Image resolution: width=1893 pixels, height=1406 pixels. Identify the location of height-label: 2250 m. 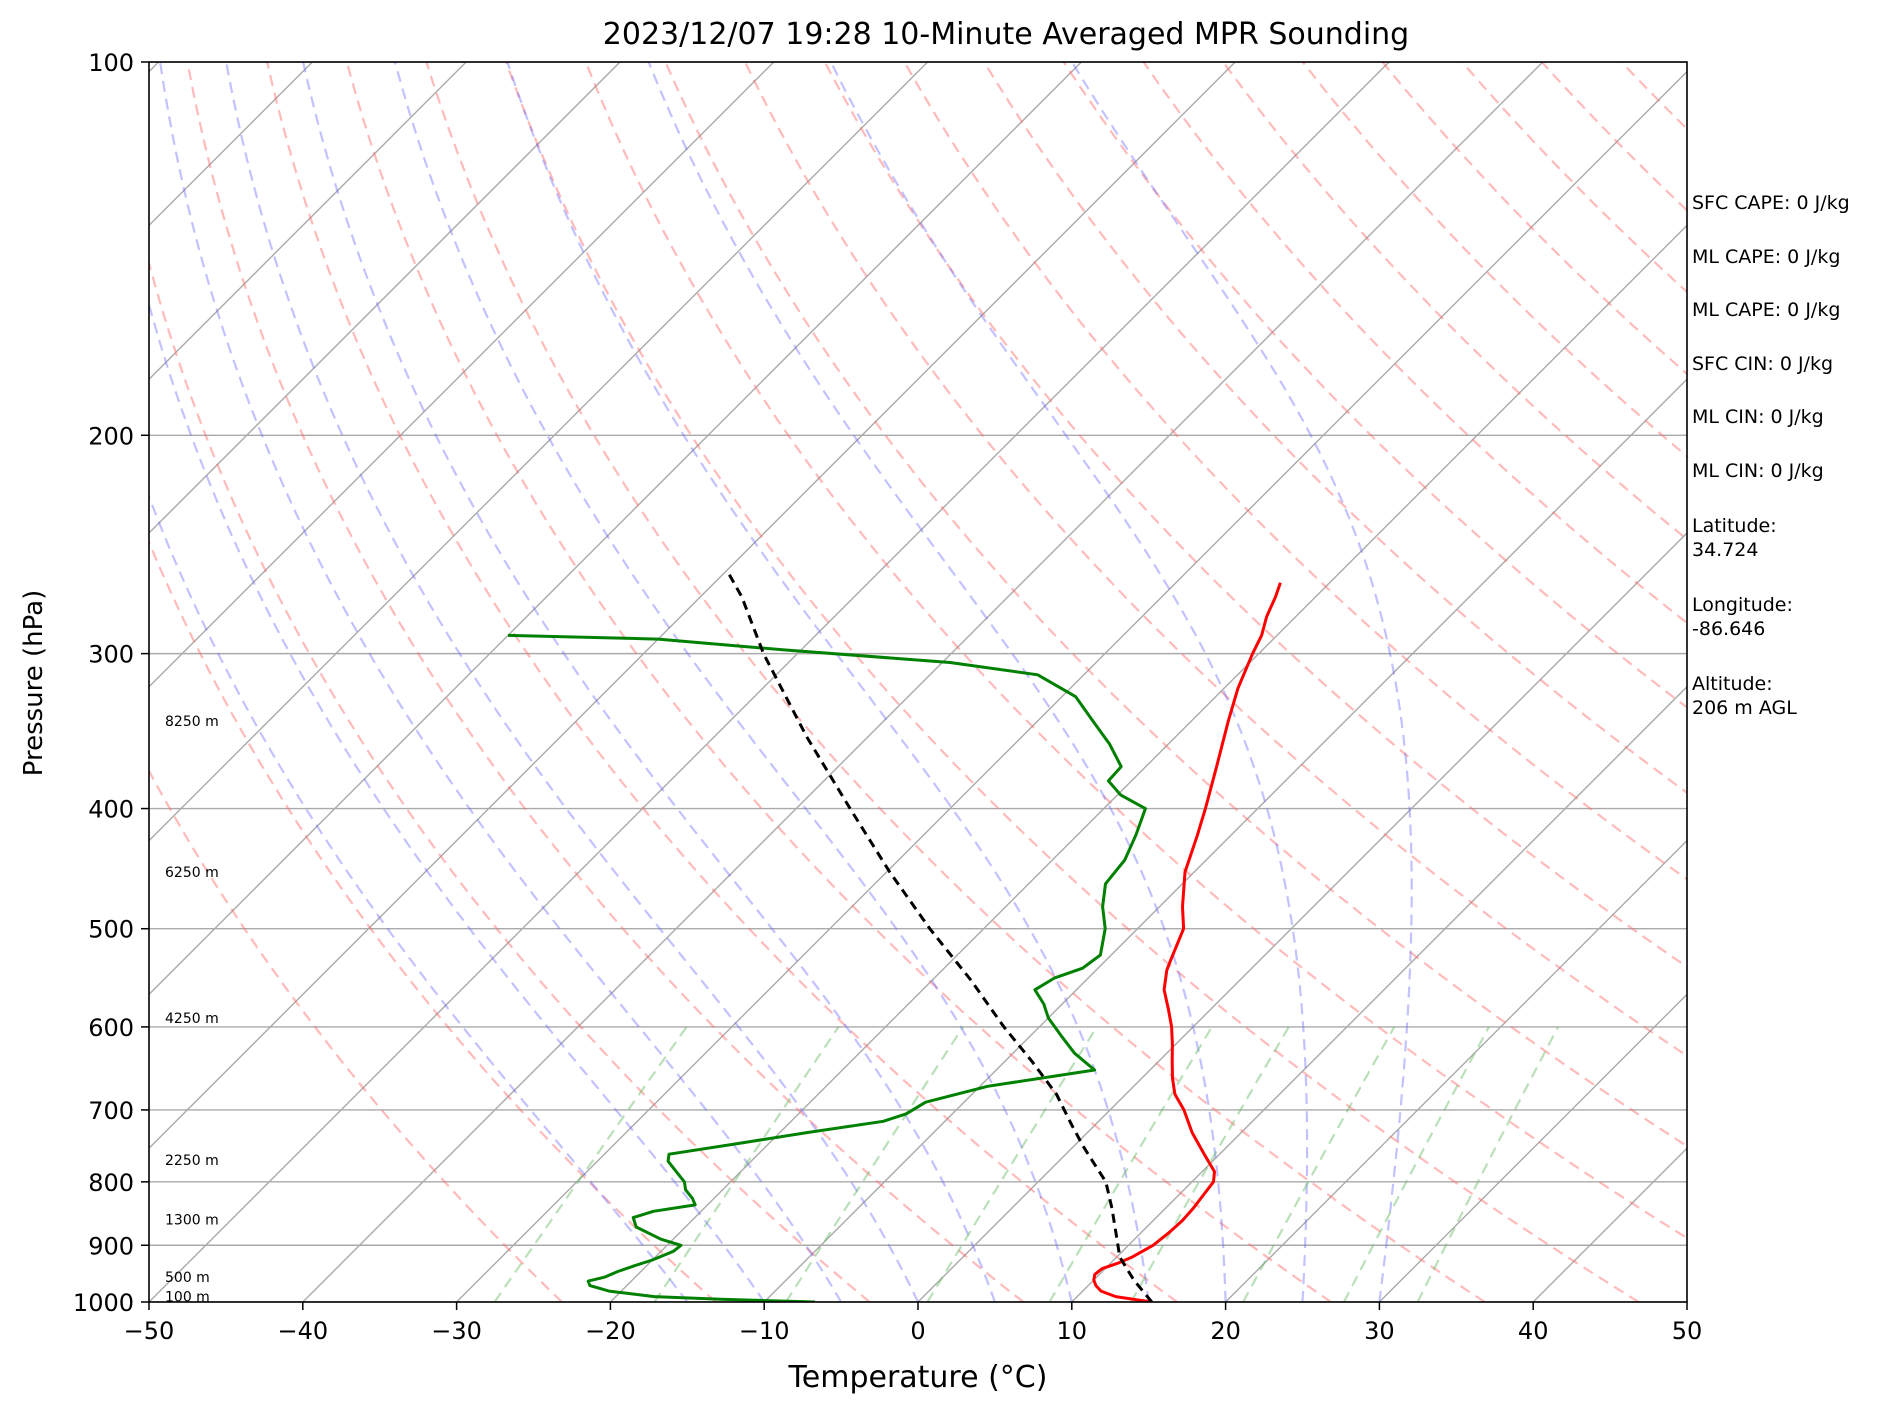
(192, 1161).